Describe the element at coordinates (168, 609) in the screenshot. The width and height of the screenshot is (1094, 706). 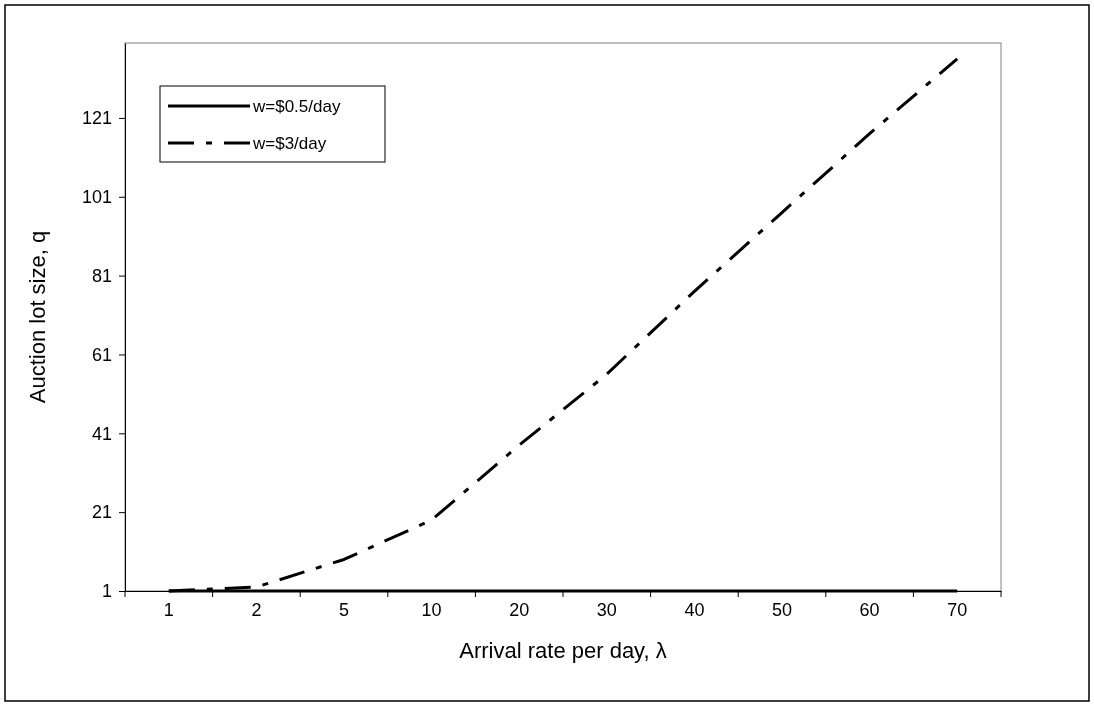
I see `x-tick-label: 1` at that location.